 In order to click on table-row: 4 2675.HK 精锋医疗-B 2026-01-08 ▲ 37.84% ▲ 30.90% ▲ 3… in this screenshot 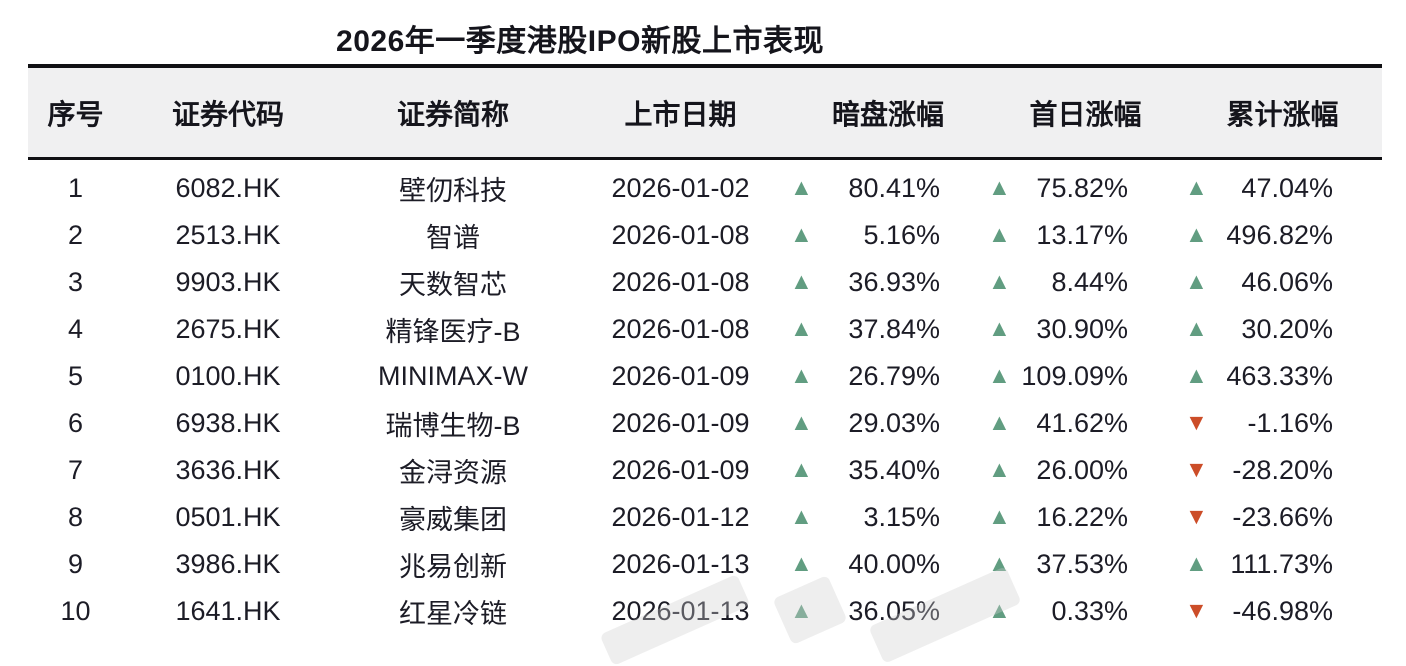, I will do `click(705, 329)`.